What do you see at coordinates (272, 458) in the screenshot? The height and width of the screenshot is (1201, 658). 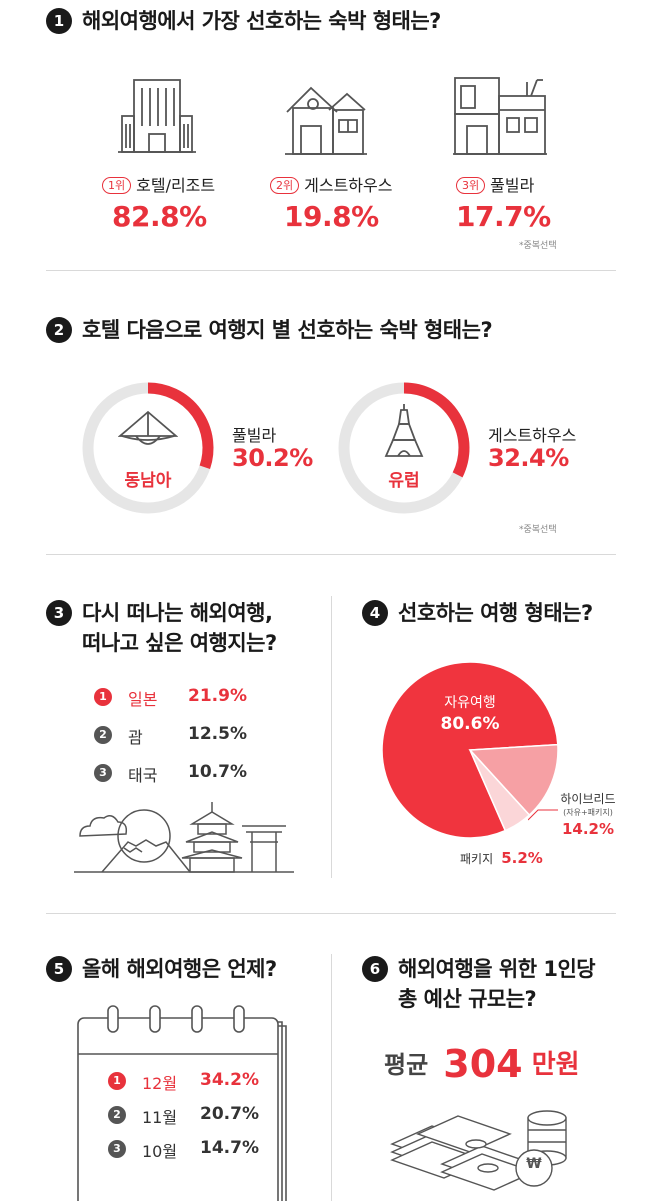 I see `accommodation-type-value: 30.2%` at bounding box center [272, 458].